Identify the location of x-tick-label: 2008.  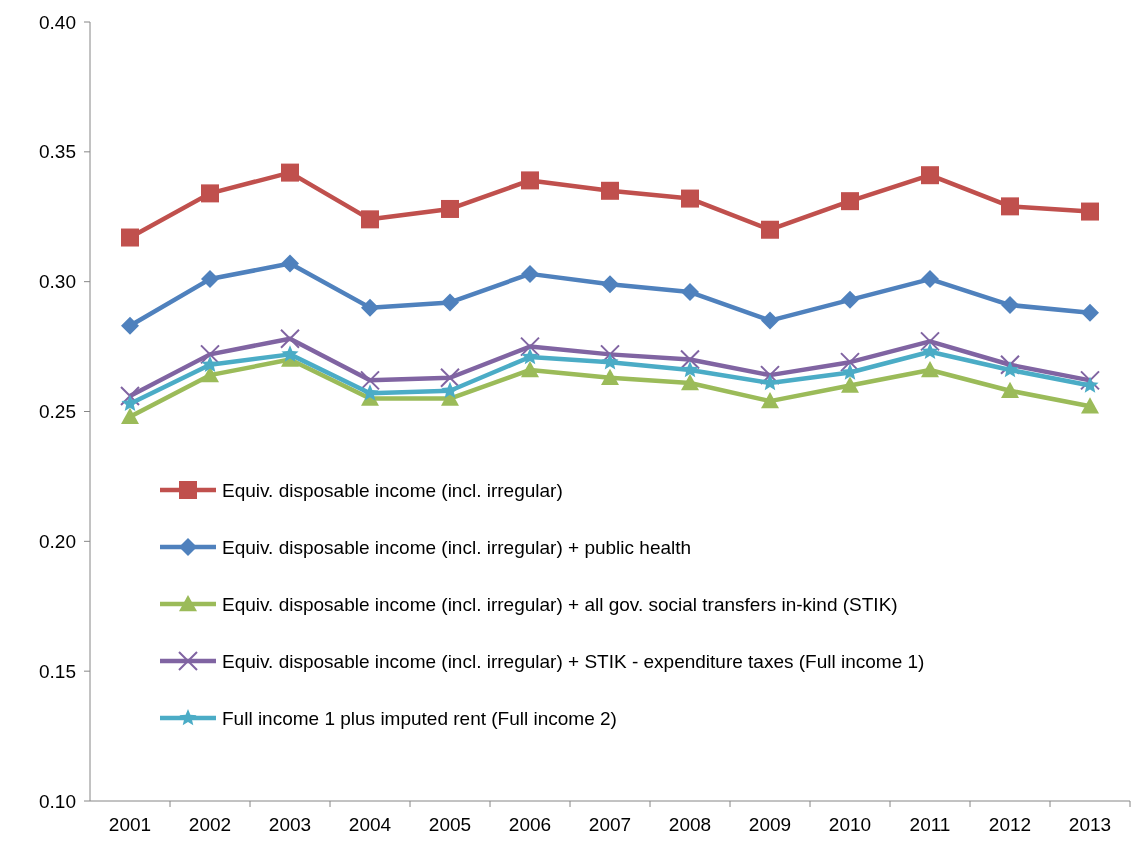
(690, 824).